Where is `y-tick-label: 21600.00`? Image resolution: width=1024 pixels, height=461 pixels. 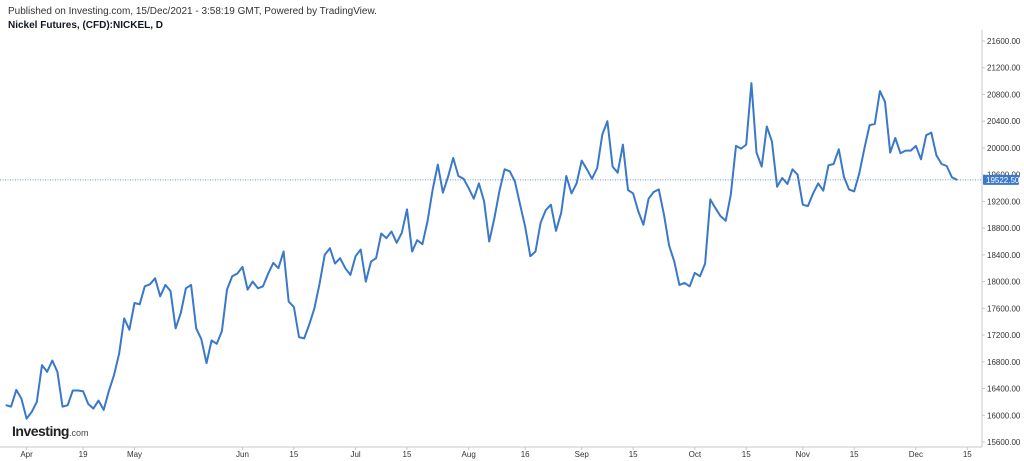
y-tick-label: 21600.00 is located at coordinates (1004, 41).